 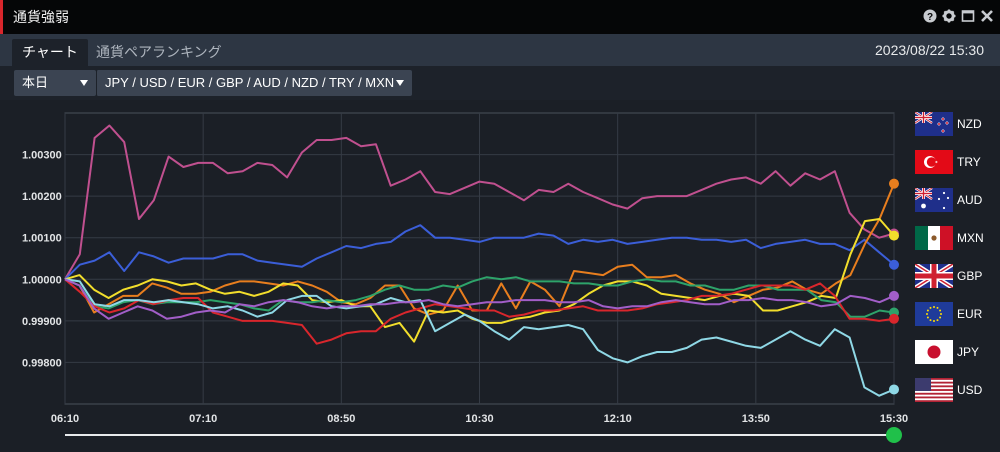 What do you see at coordinates (894, 235) in the screenshot?
I see `series-end-marker-mxn` at bounding box center [894, 235].